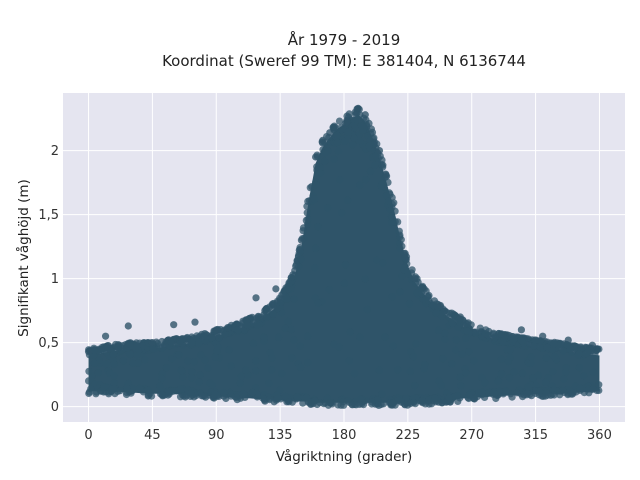 The image size is (640, 480). What do you see at coordinates (55, 279) in the screenshot?
I see `y-tick-label: 1` at bounding box center [55, 279].